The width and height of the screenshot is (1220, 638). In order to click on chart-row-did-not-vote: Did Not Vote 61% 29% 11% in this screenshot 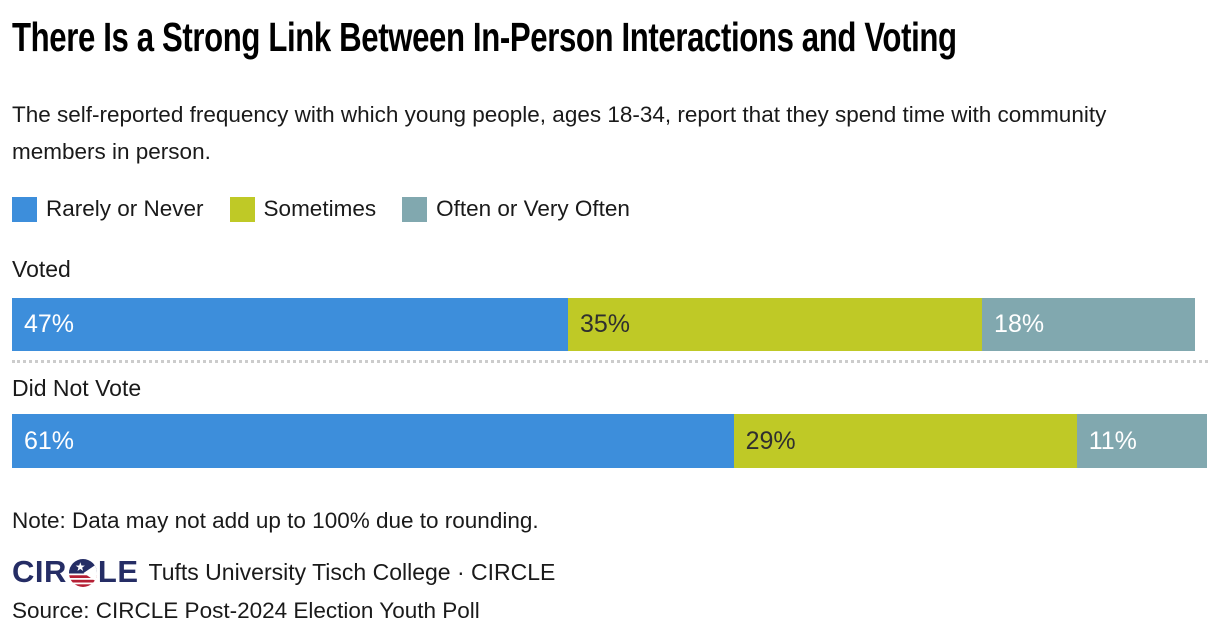, I will do `click(610, 421)`.